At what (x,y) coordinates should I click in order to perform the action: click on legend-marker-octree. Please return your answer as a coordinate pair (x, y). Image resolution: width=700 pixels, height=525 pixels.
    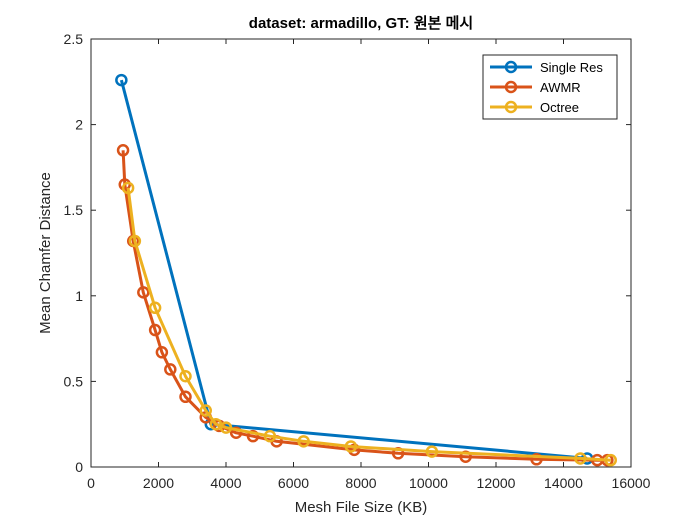
    Looking at the image, I should click on (511, 107).